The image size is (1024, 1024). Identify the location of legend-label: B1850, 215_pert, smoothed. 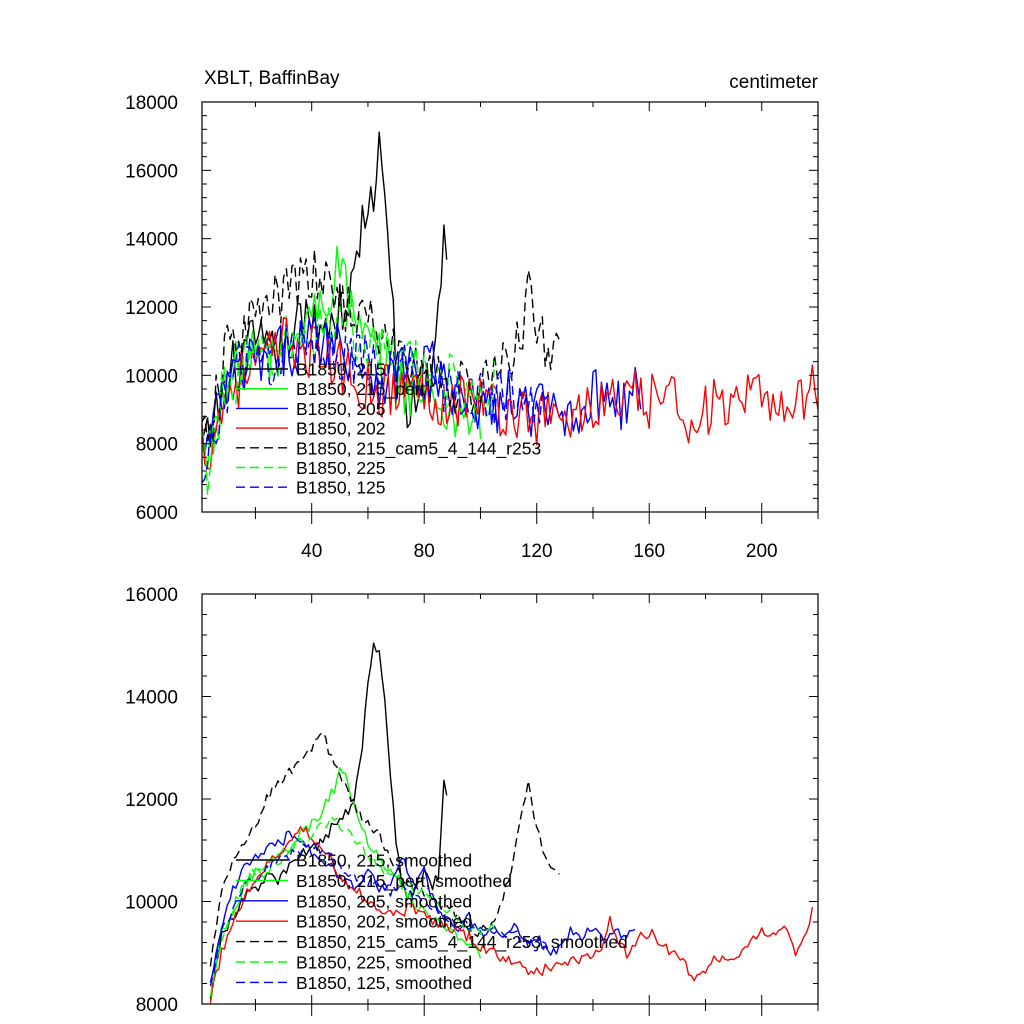
(404, 881).